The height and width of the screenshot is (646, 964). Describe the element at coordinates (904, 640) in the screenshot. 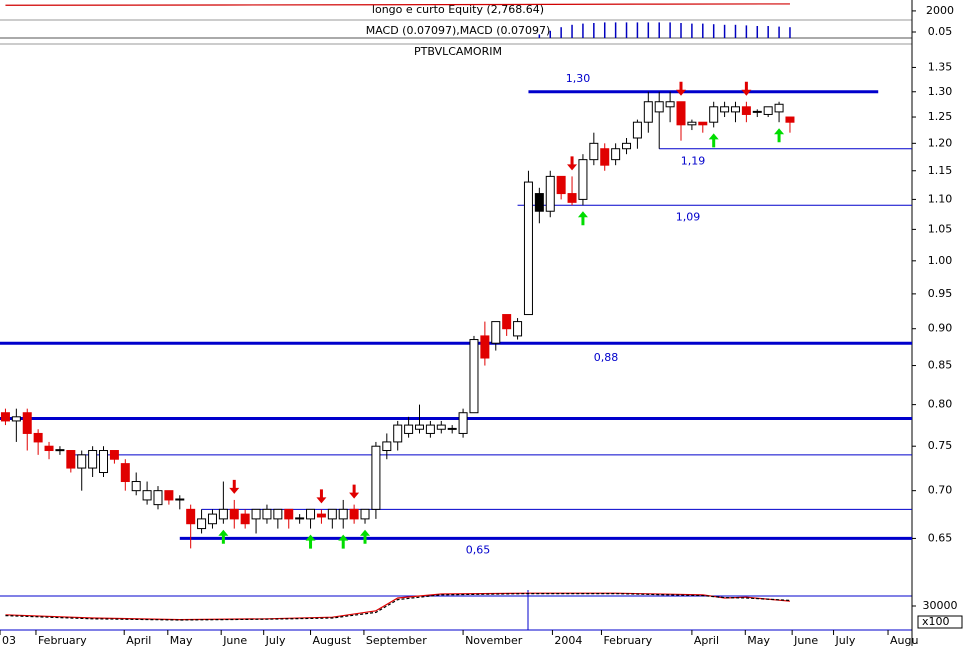

I see `x-tick-label: Augu` at that location.